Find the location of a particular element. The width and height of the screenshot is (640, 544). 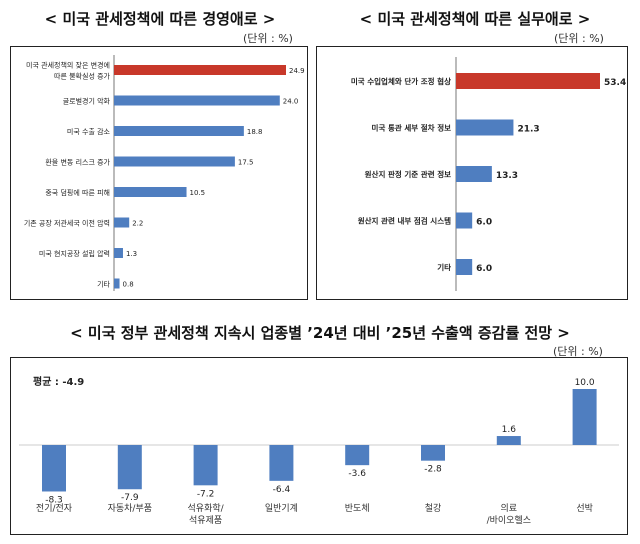

chart3-category-label: 석유화학/석유제품 is located at coordinates (206, 514).